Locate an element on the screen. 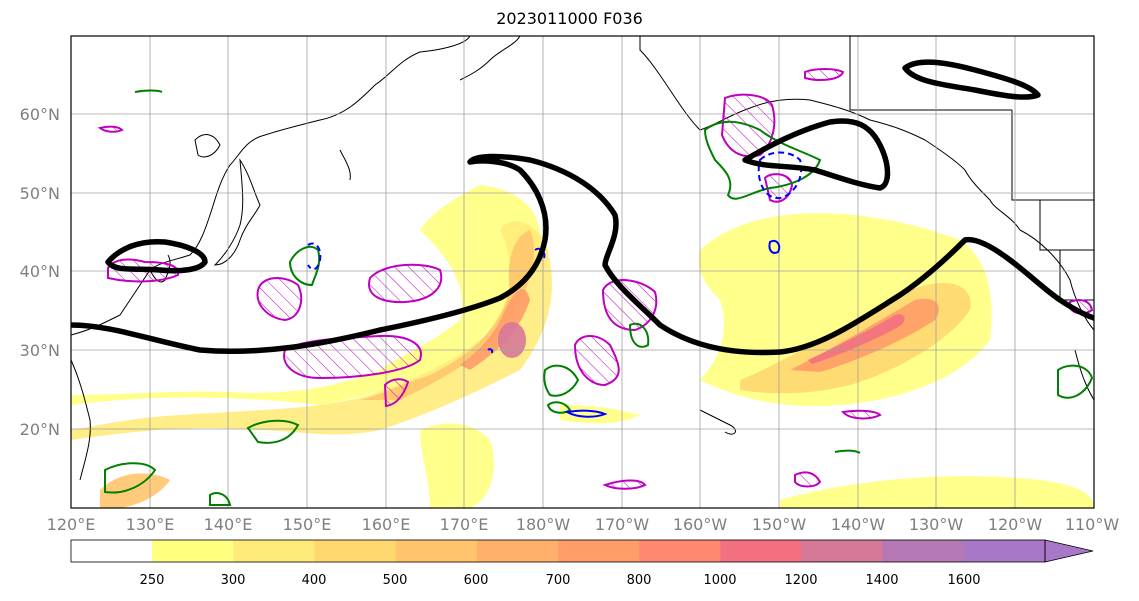 The image size is (1139, 601). lon-label: 160°W is located at coordinates (700, 524).